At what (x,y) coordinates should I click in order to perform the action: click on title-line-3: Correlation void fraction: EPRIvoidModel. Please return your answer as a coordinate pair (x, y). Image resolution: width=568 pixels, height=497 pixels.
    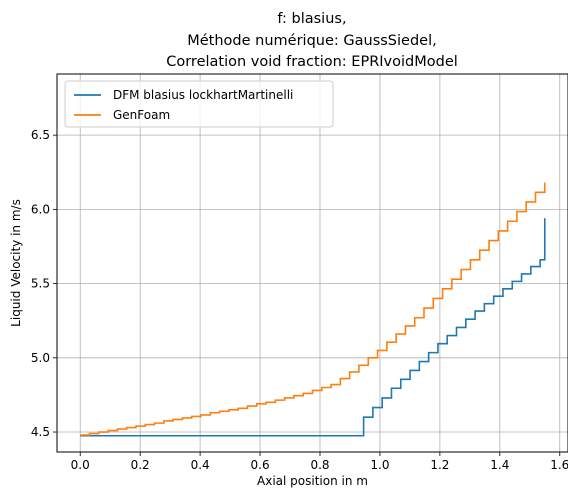
    Looking at the image, I should click on (312, 62).